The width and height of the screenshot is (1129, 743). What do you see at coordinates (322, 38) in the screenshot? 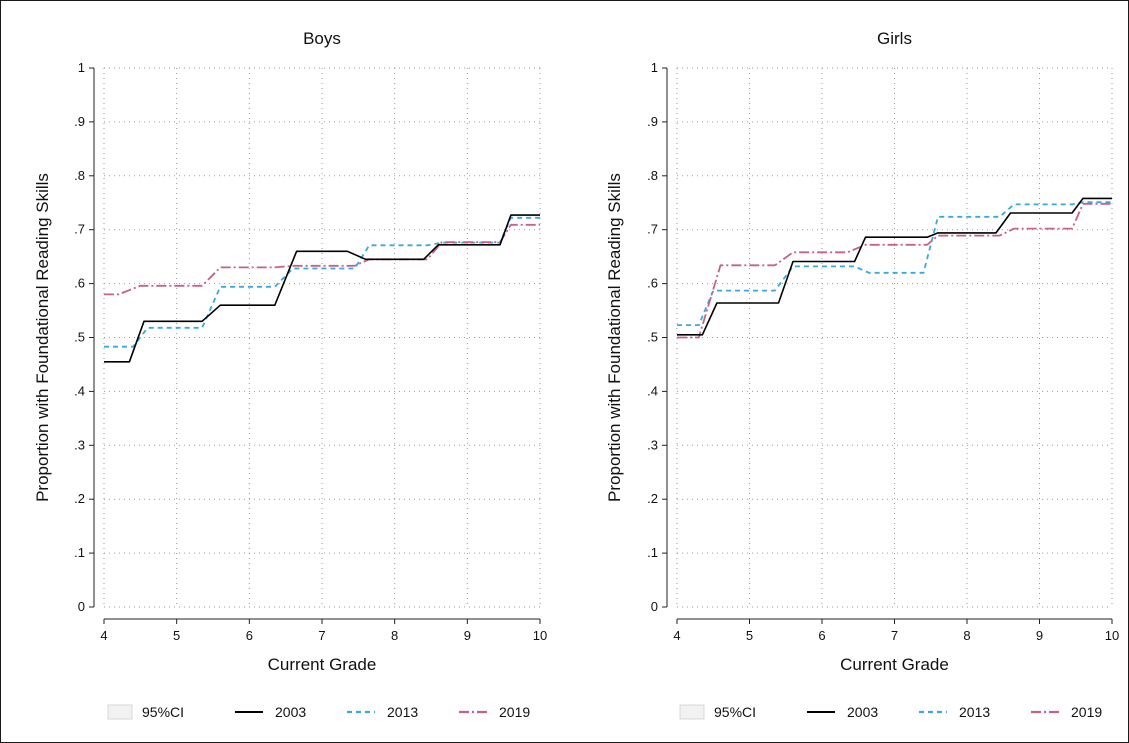
I see `chart-title: Boys` at bounding box center [322, 38].